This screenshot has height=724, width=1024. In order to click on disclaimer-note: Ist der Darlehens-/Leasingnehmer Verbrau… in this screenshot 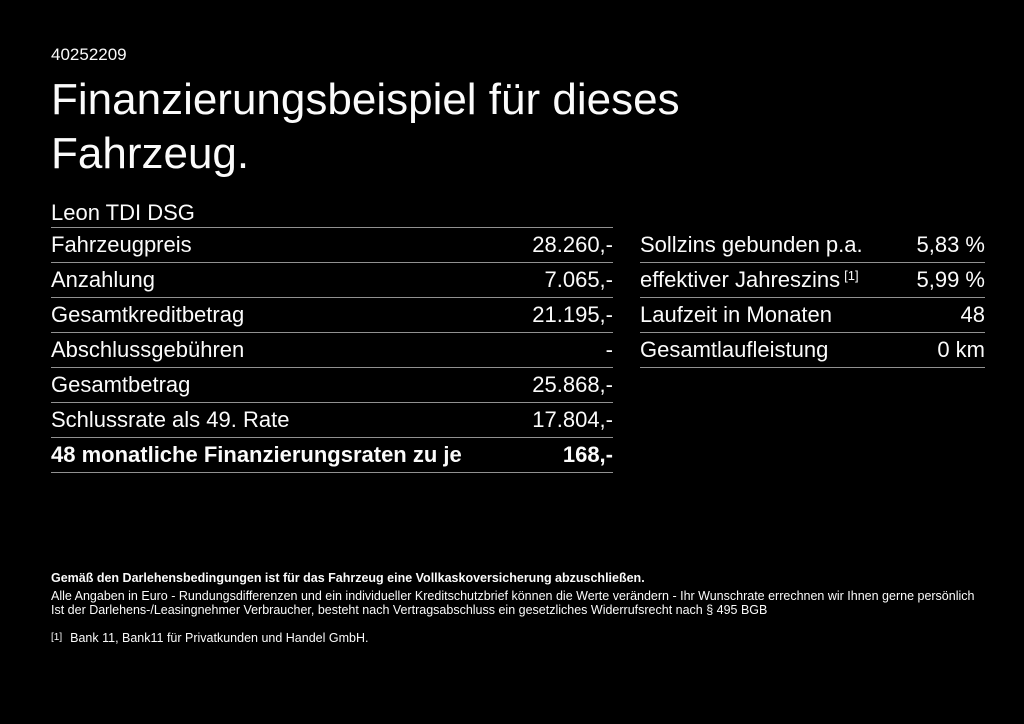, I will do `click(409, 610)`.